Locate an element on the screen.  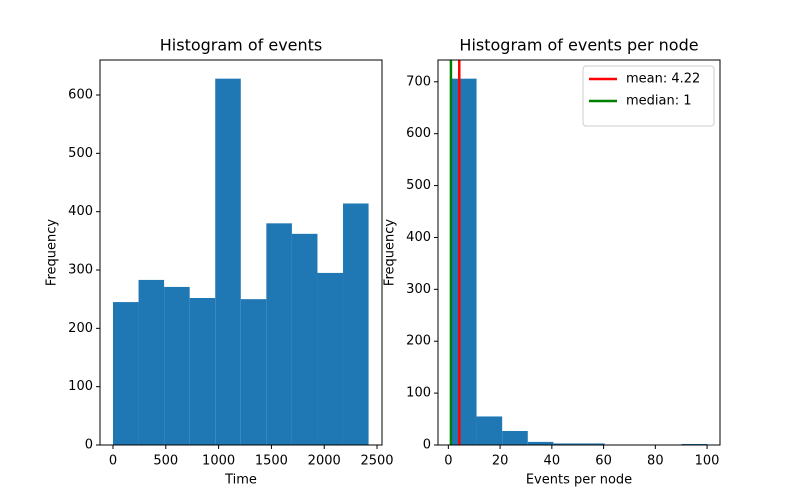
x-tick-label: 80 is located at coordinates (655, 461).